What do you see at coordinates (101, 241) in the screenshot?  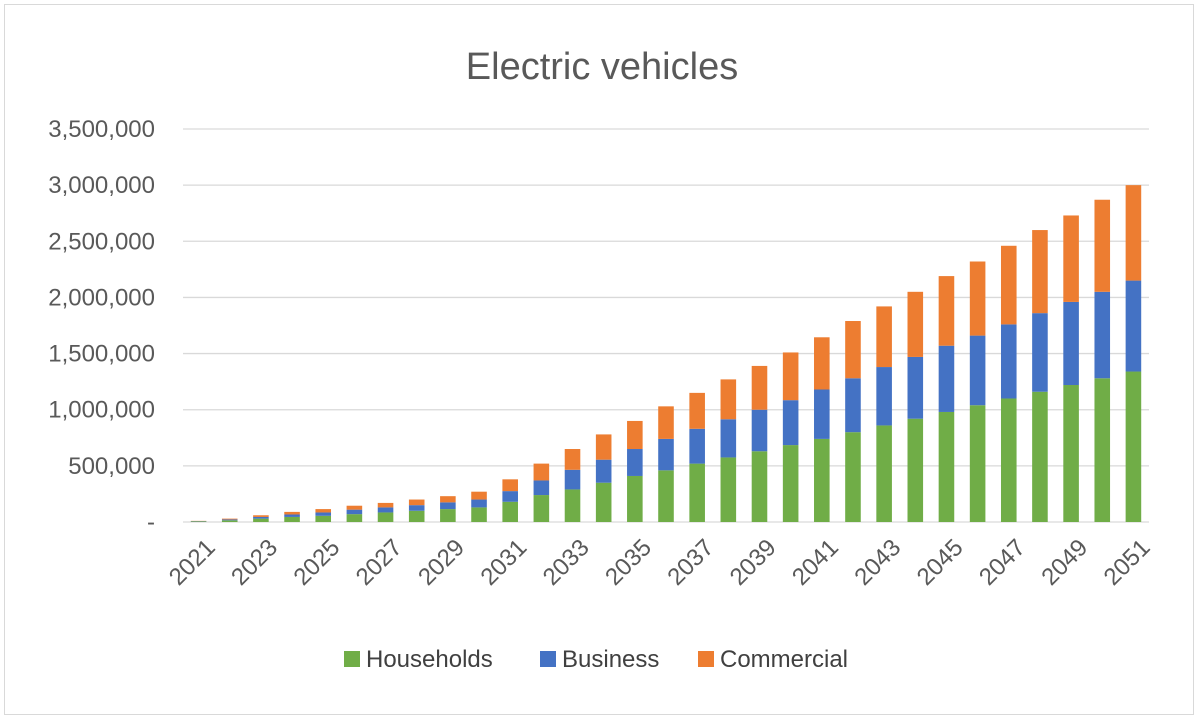 I see `y-tick-label: 2,500,000` at bounding box center [101, 241].